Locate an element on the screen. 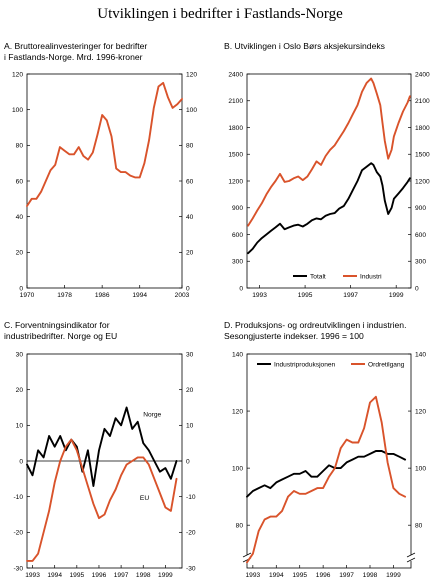  y-tick-label-left: 2400 is located at coordinates (235, 74).